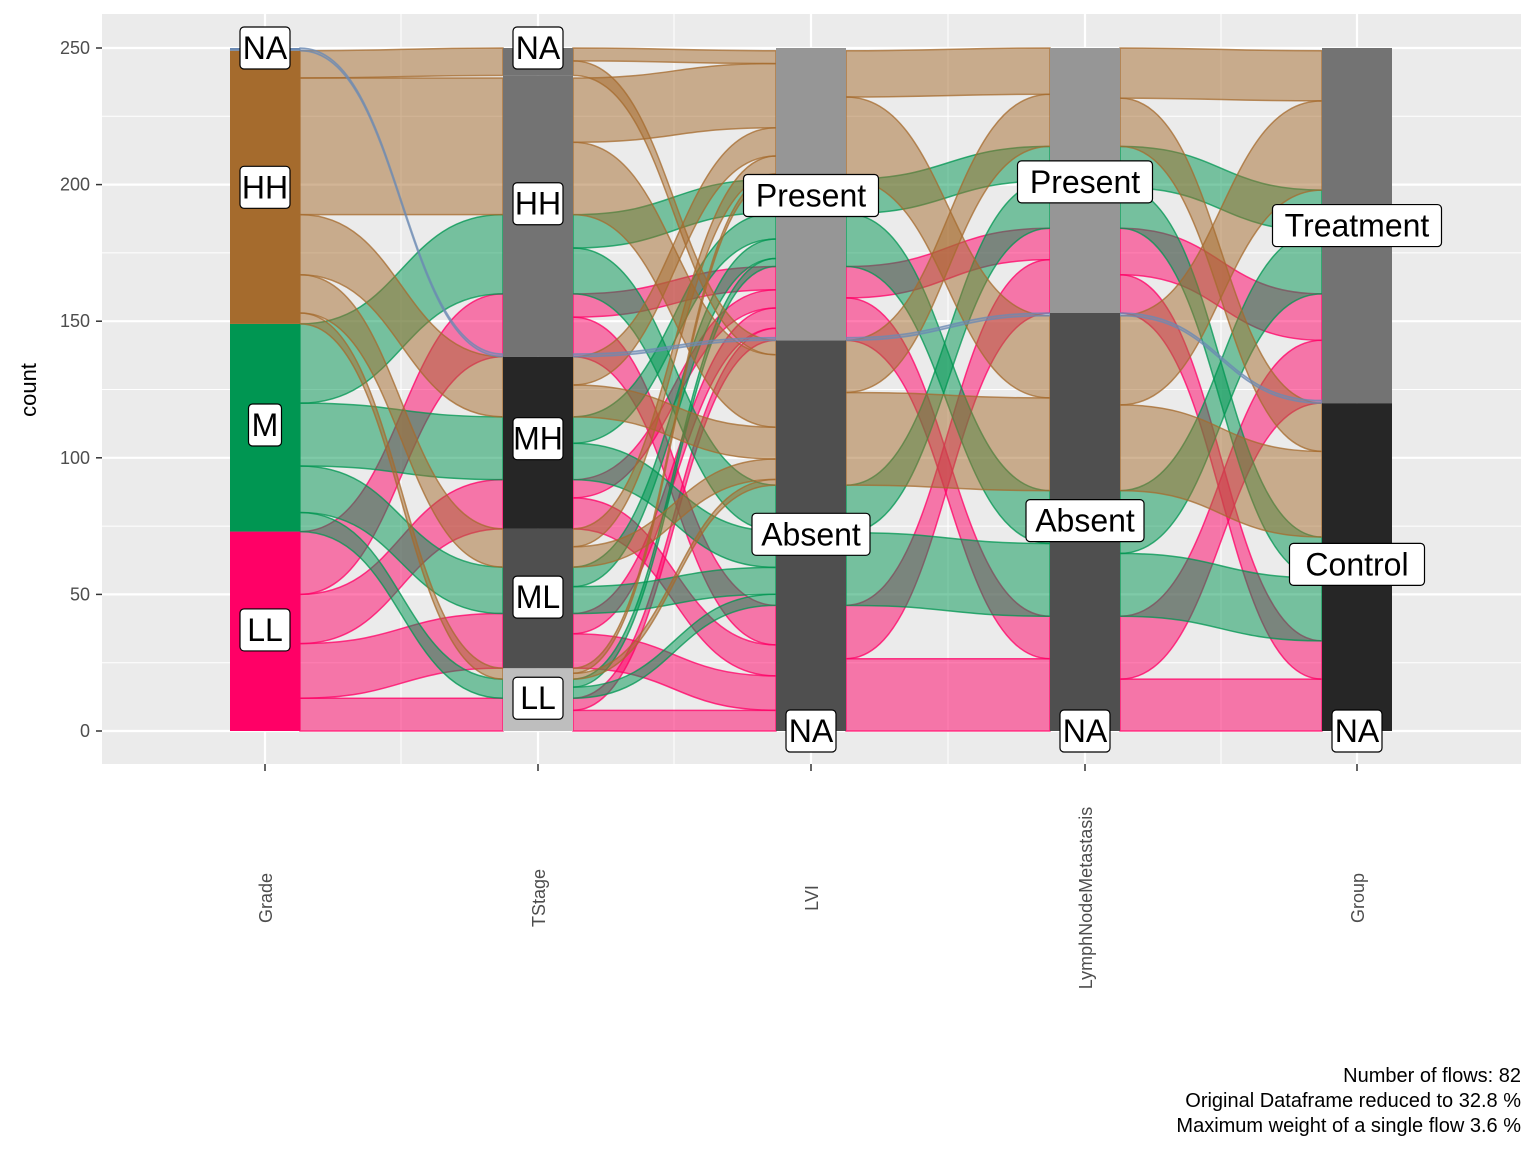 The width and height of the screenshot is (1536, 1152). Describe the element at coordinates (81, 389) in the screenshot. I see `y-axis: 0 50 100 150 200 250` at that location.